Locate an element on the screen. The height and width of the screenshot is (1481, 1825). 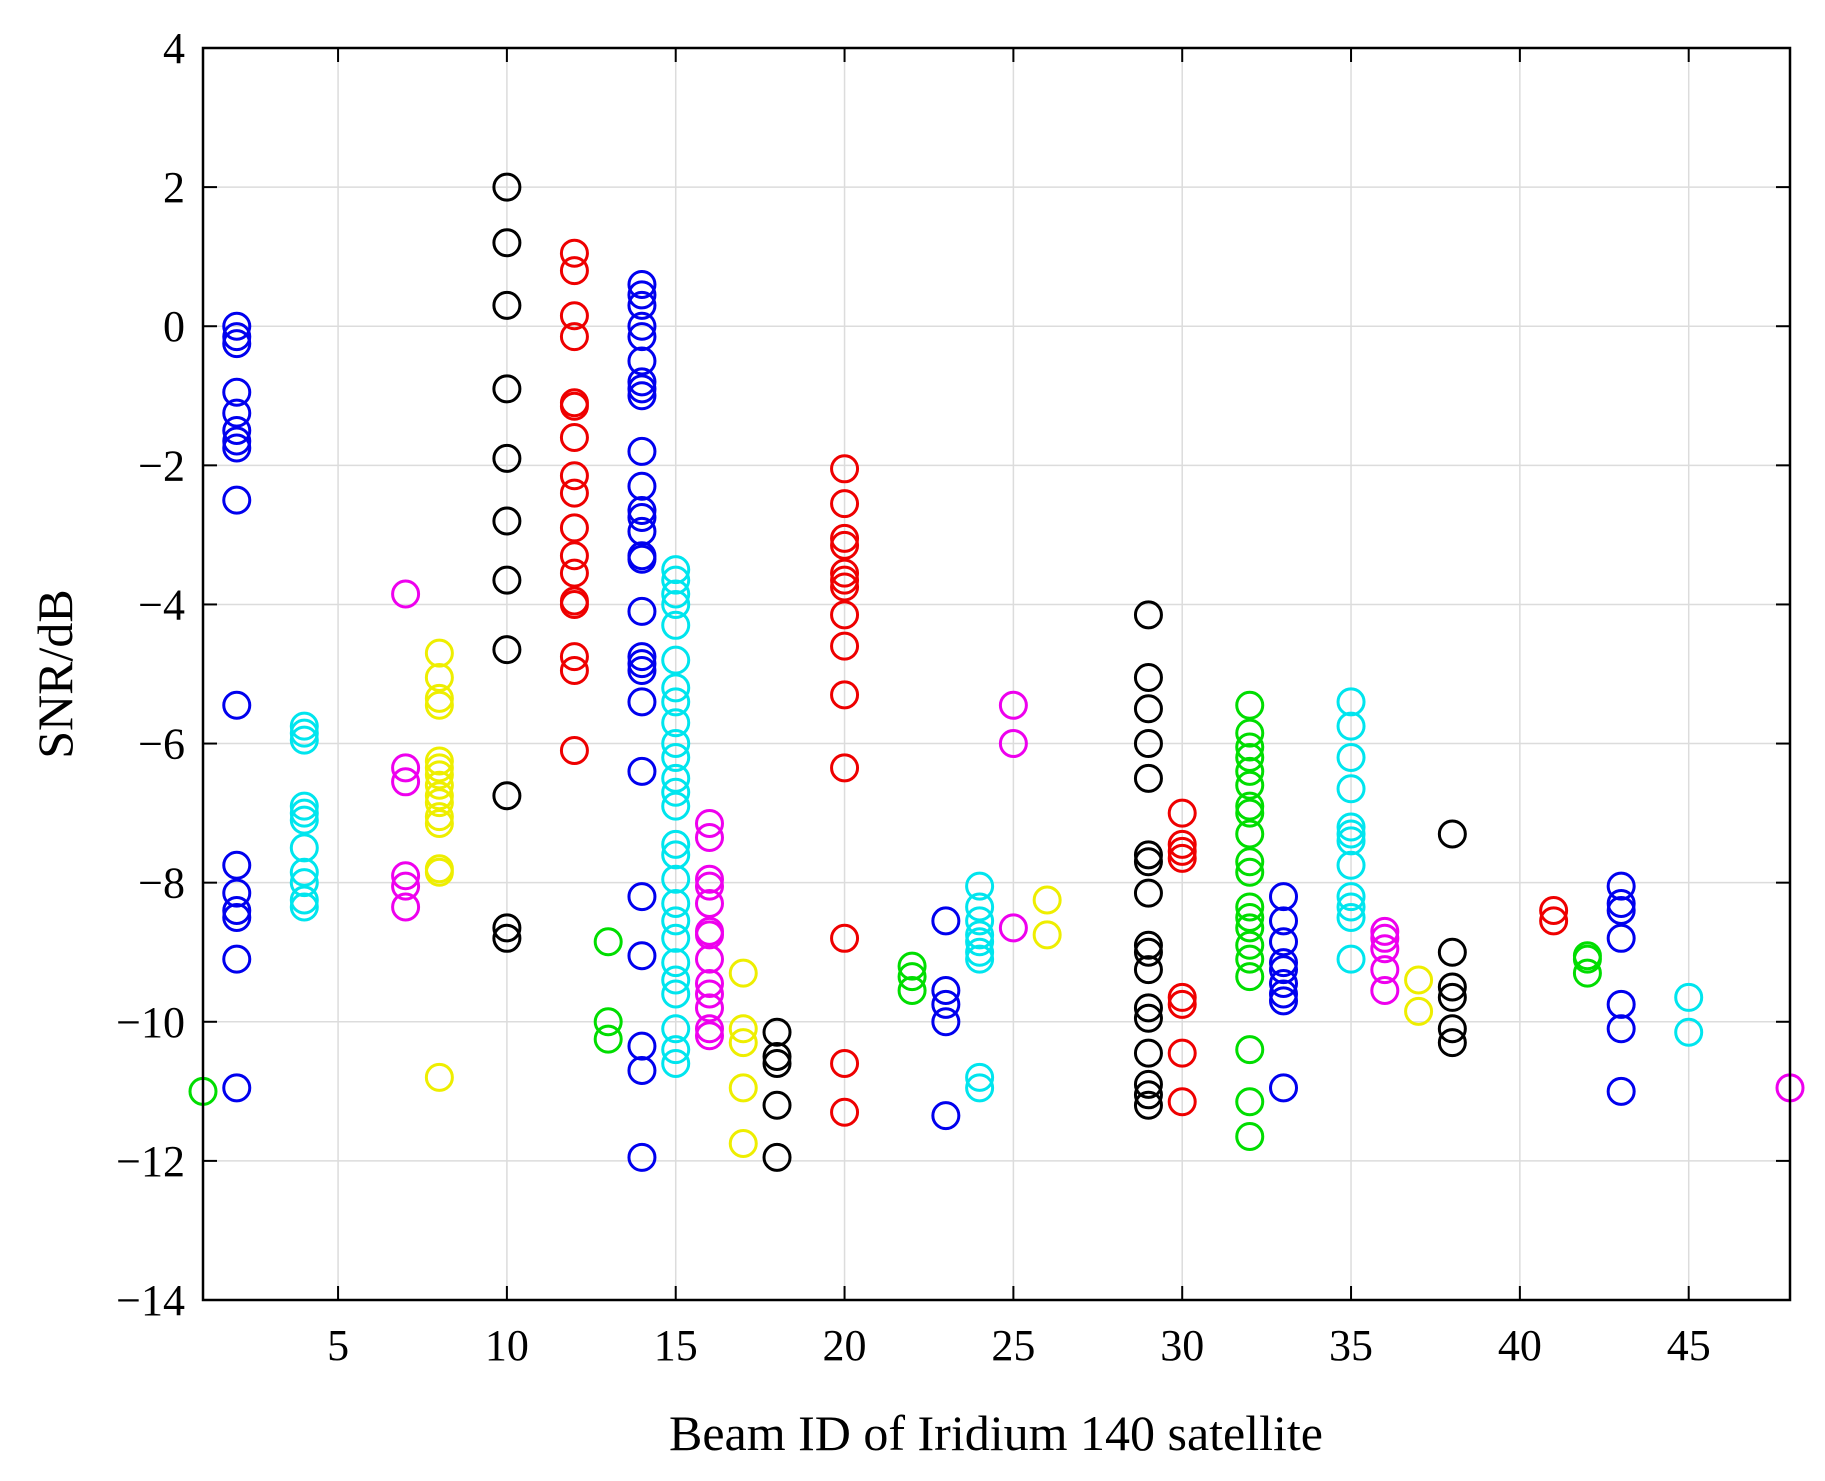
x-tick-label: 10 is located at coordinates (507, 1345).